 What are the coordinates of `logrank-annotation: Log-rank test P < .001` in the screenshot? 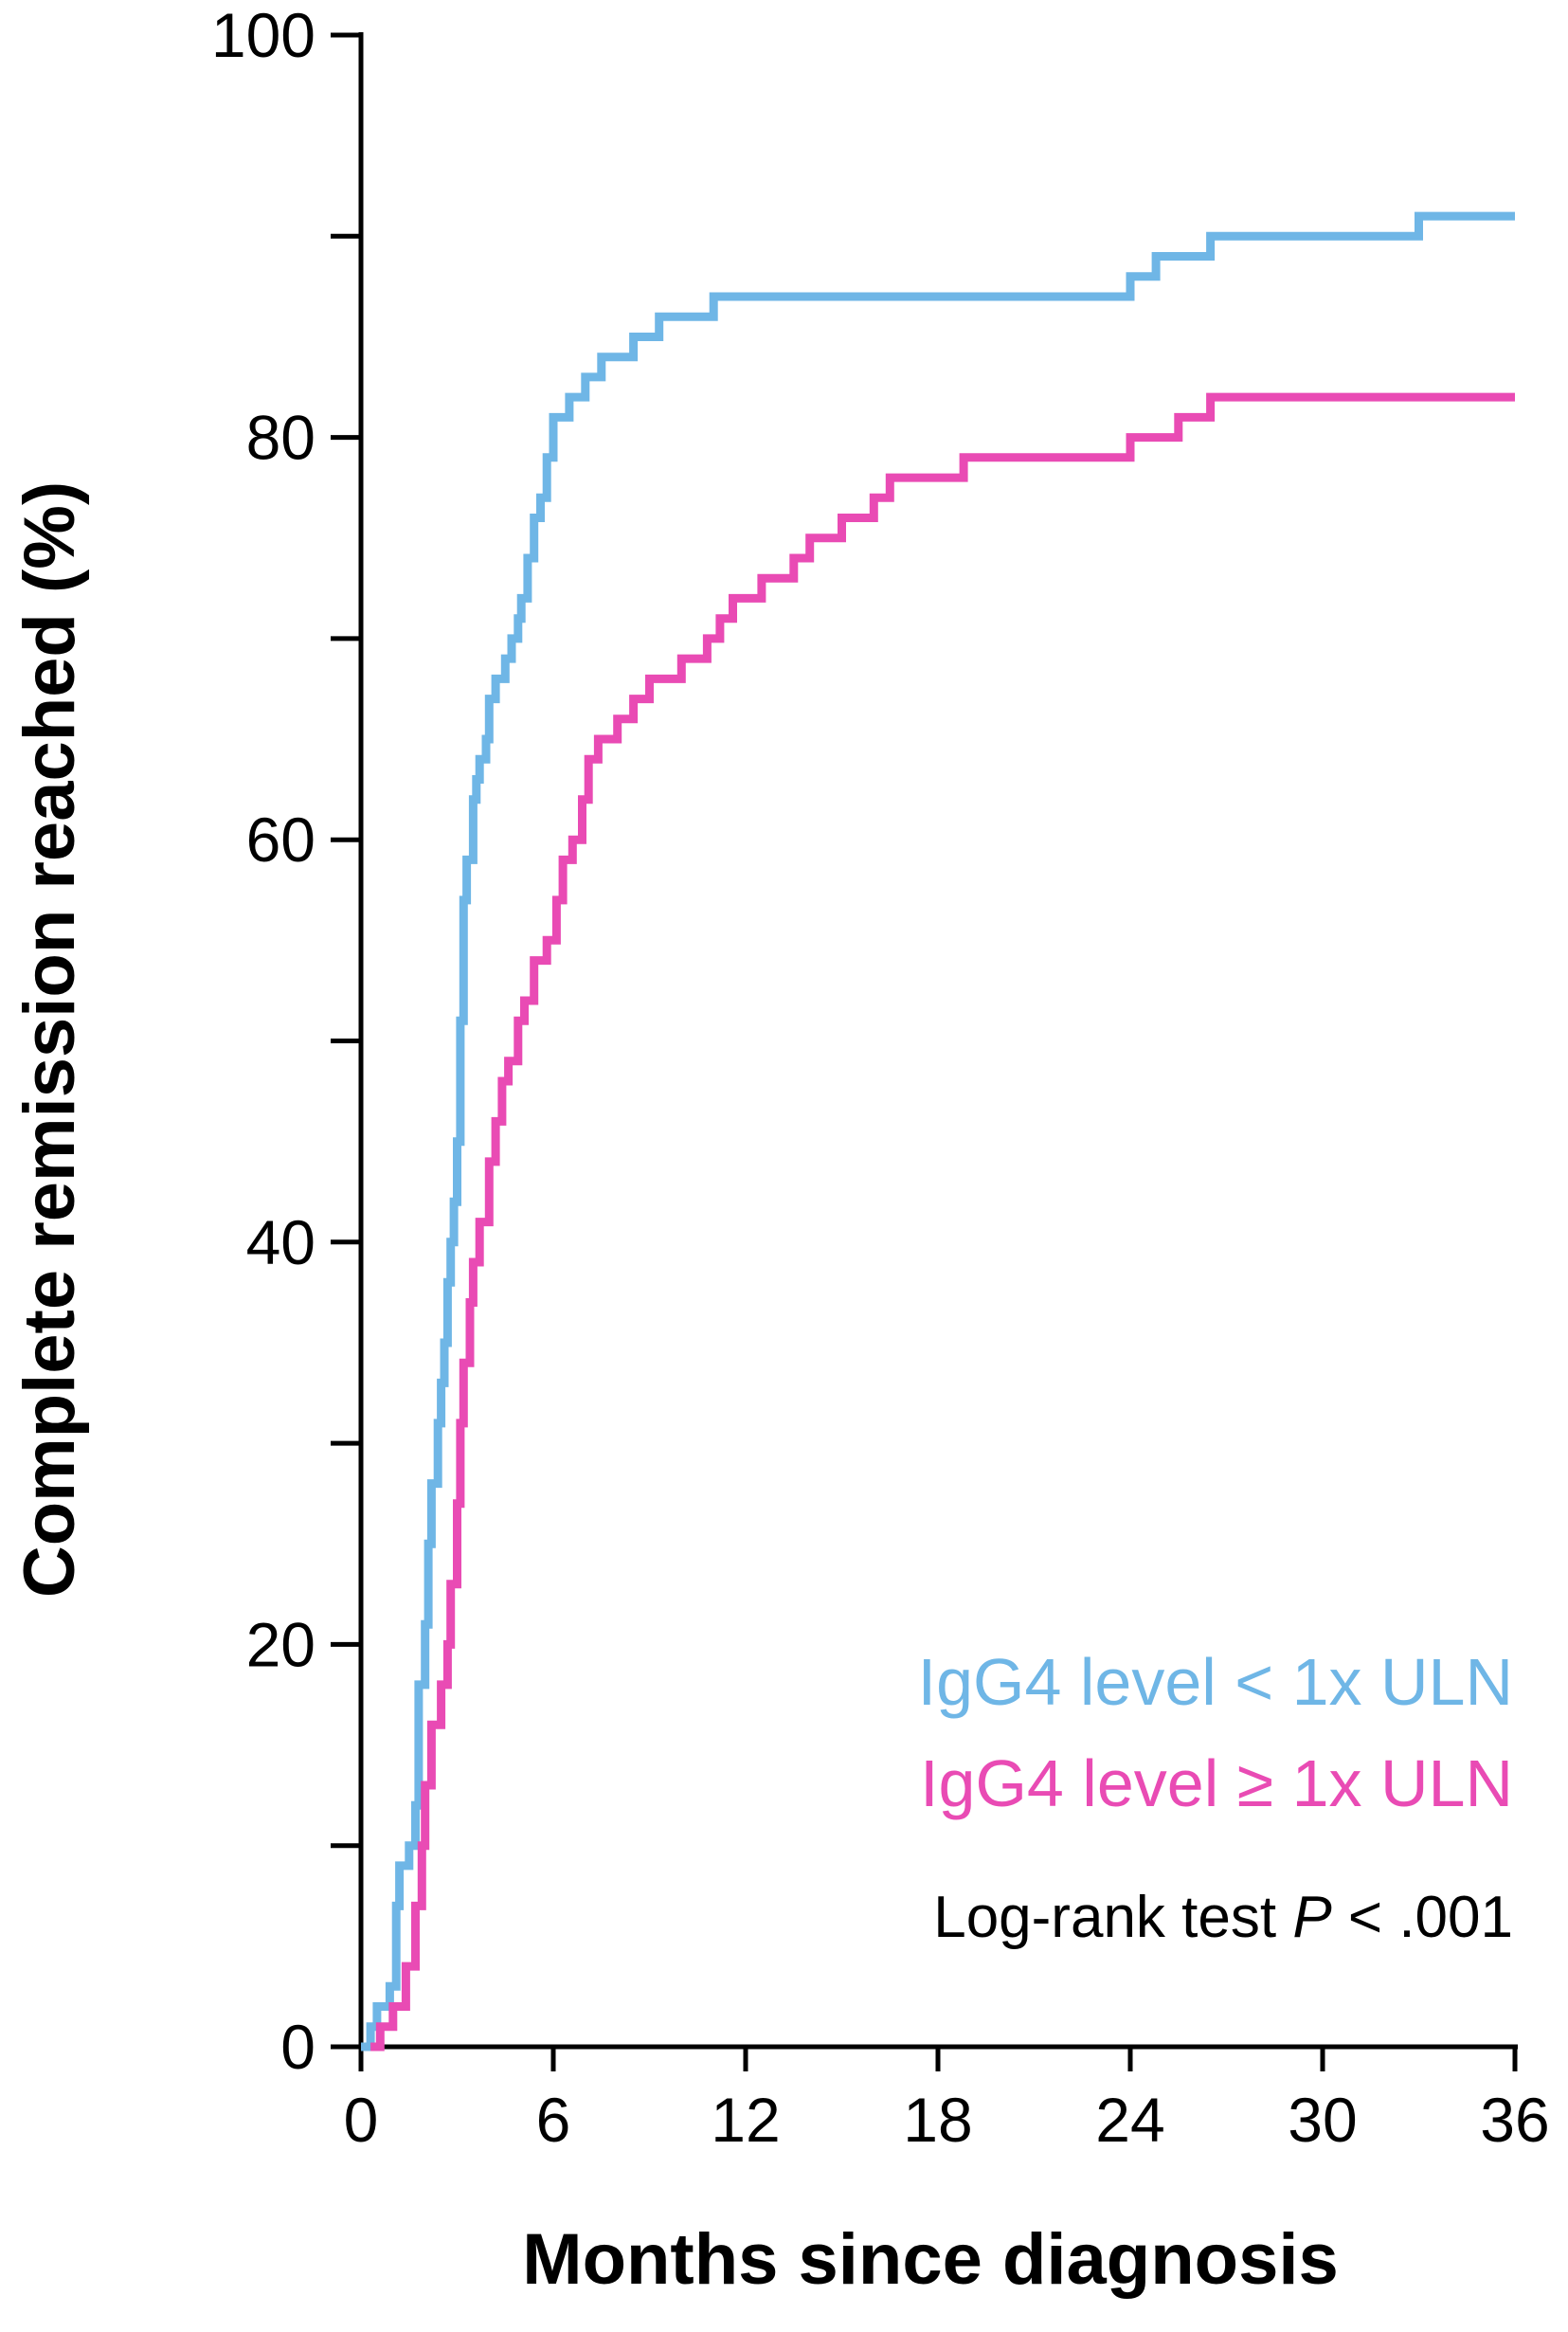 It's located at (1223, 1917).